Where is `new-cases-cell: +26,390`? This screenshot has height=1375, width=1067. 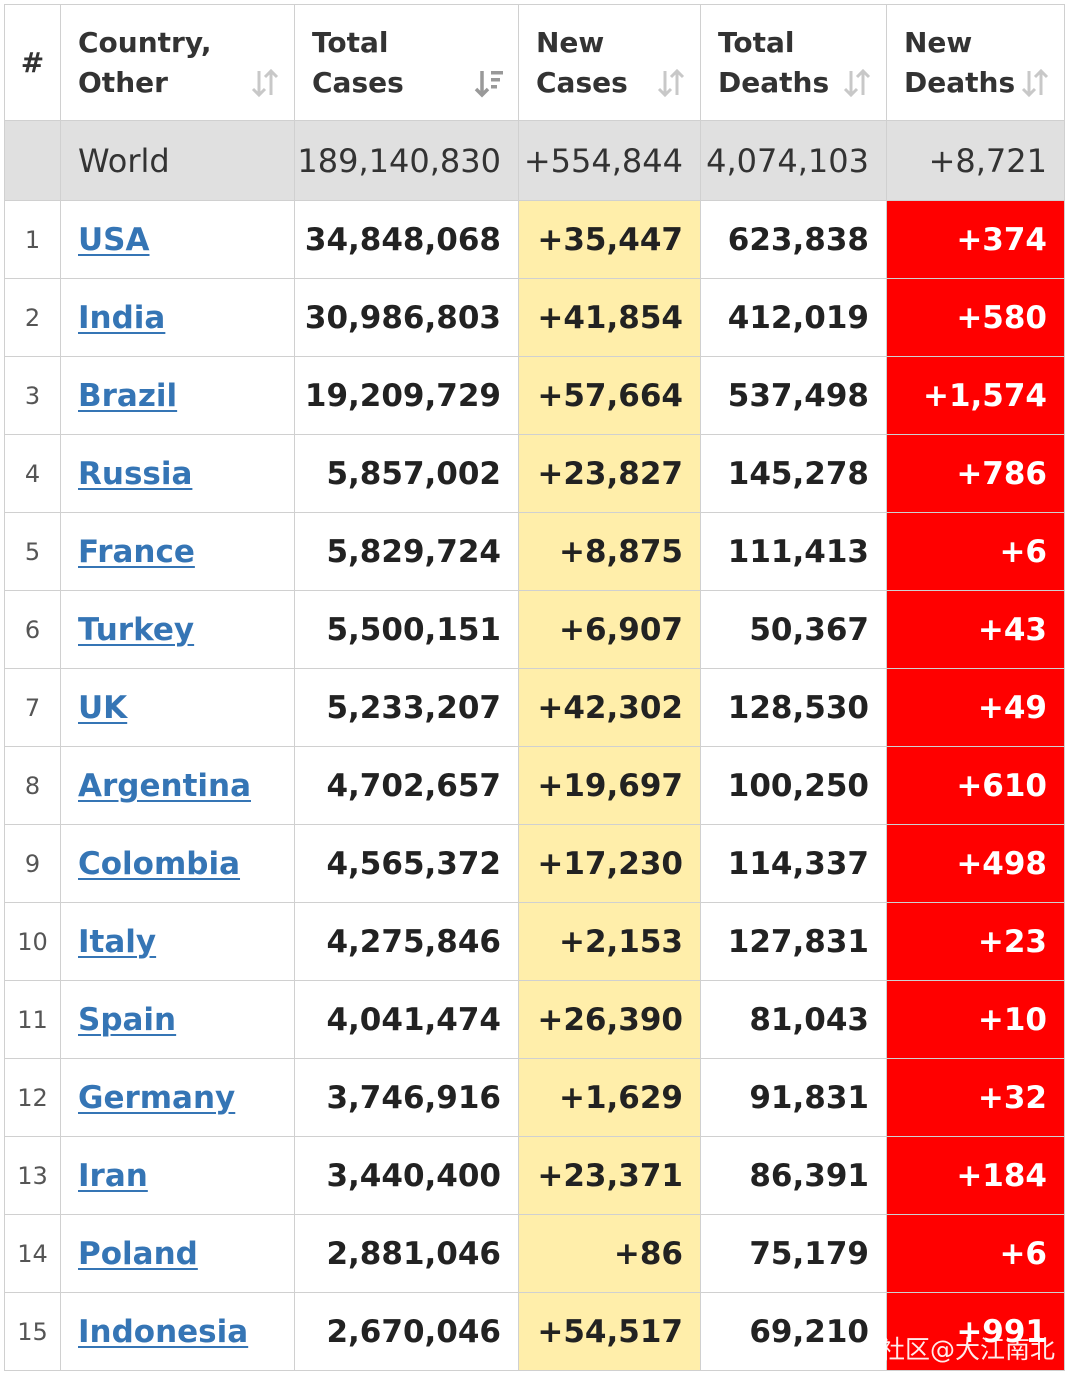 new-cases-cell: +26,390 is located at coordinates (609, 1019).